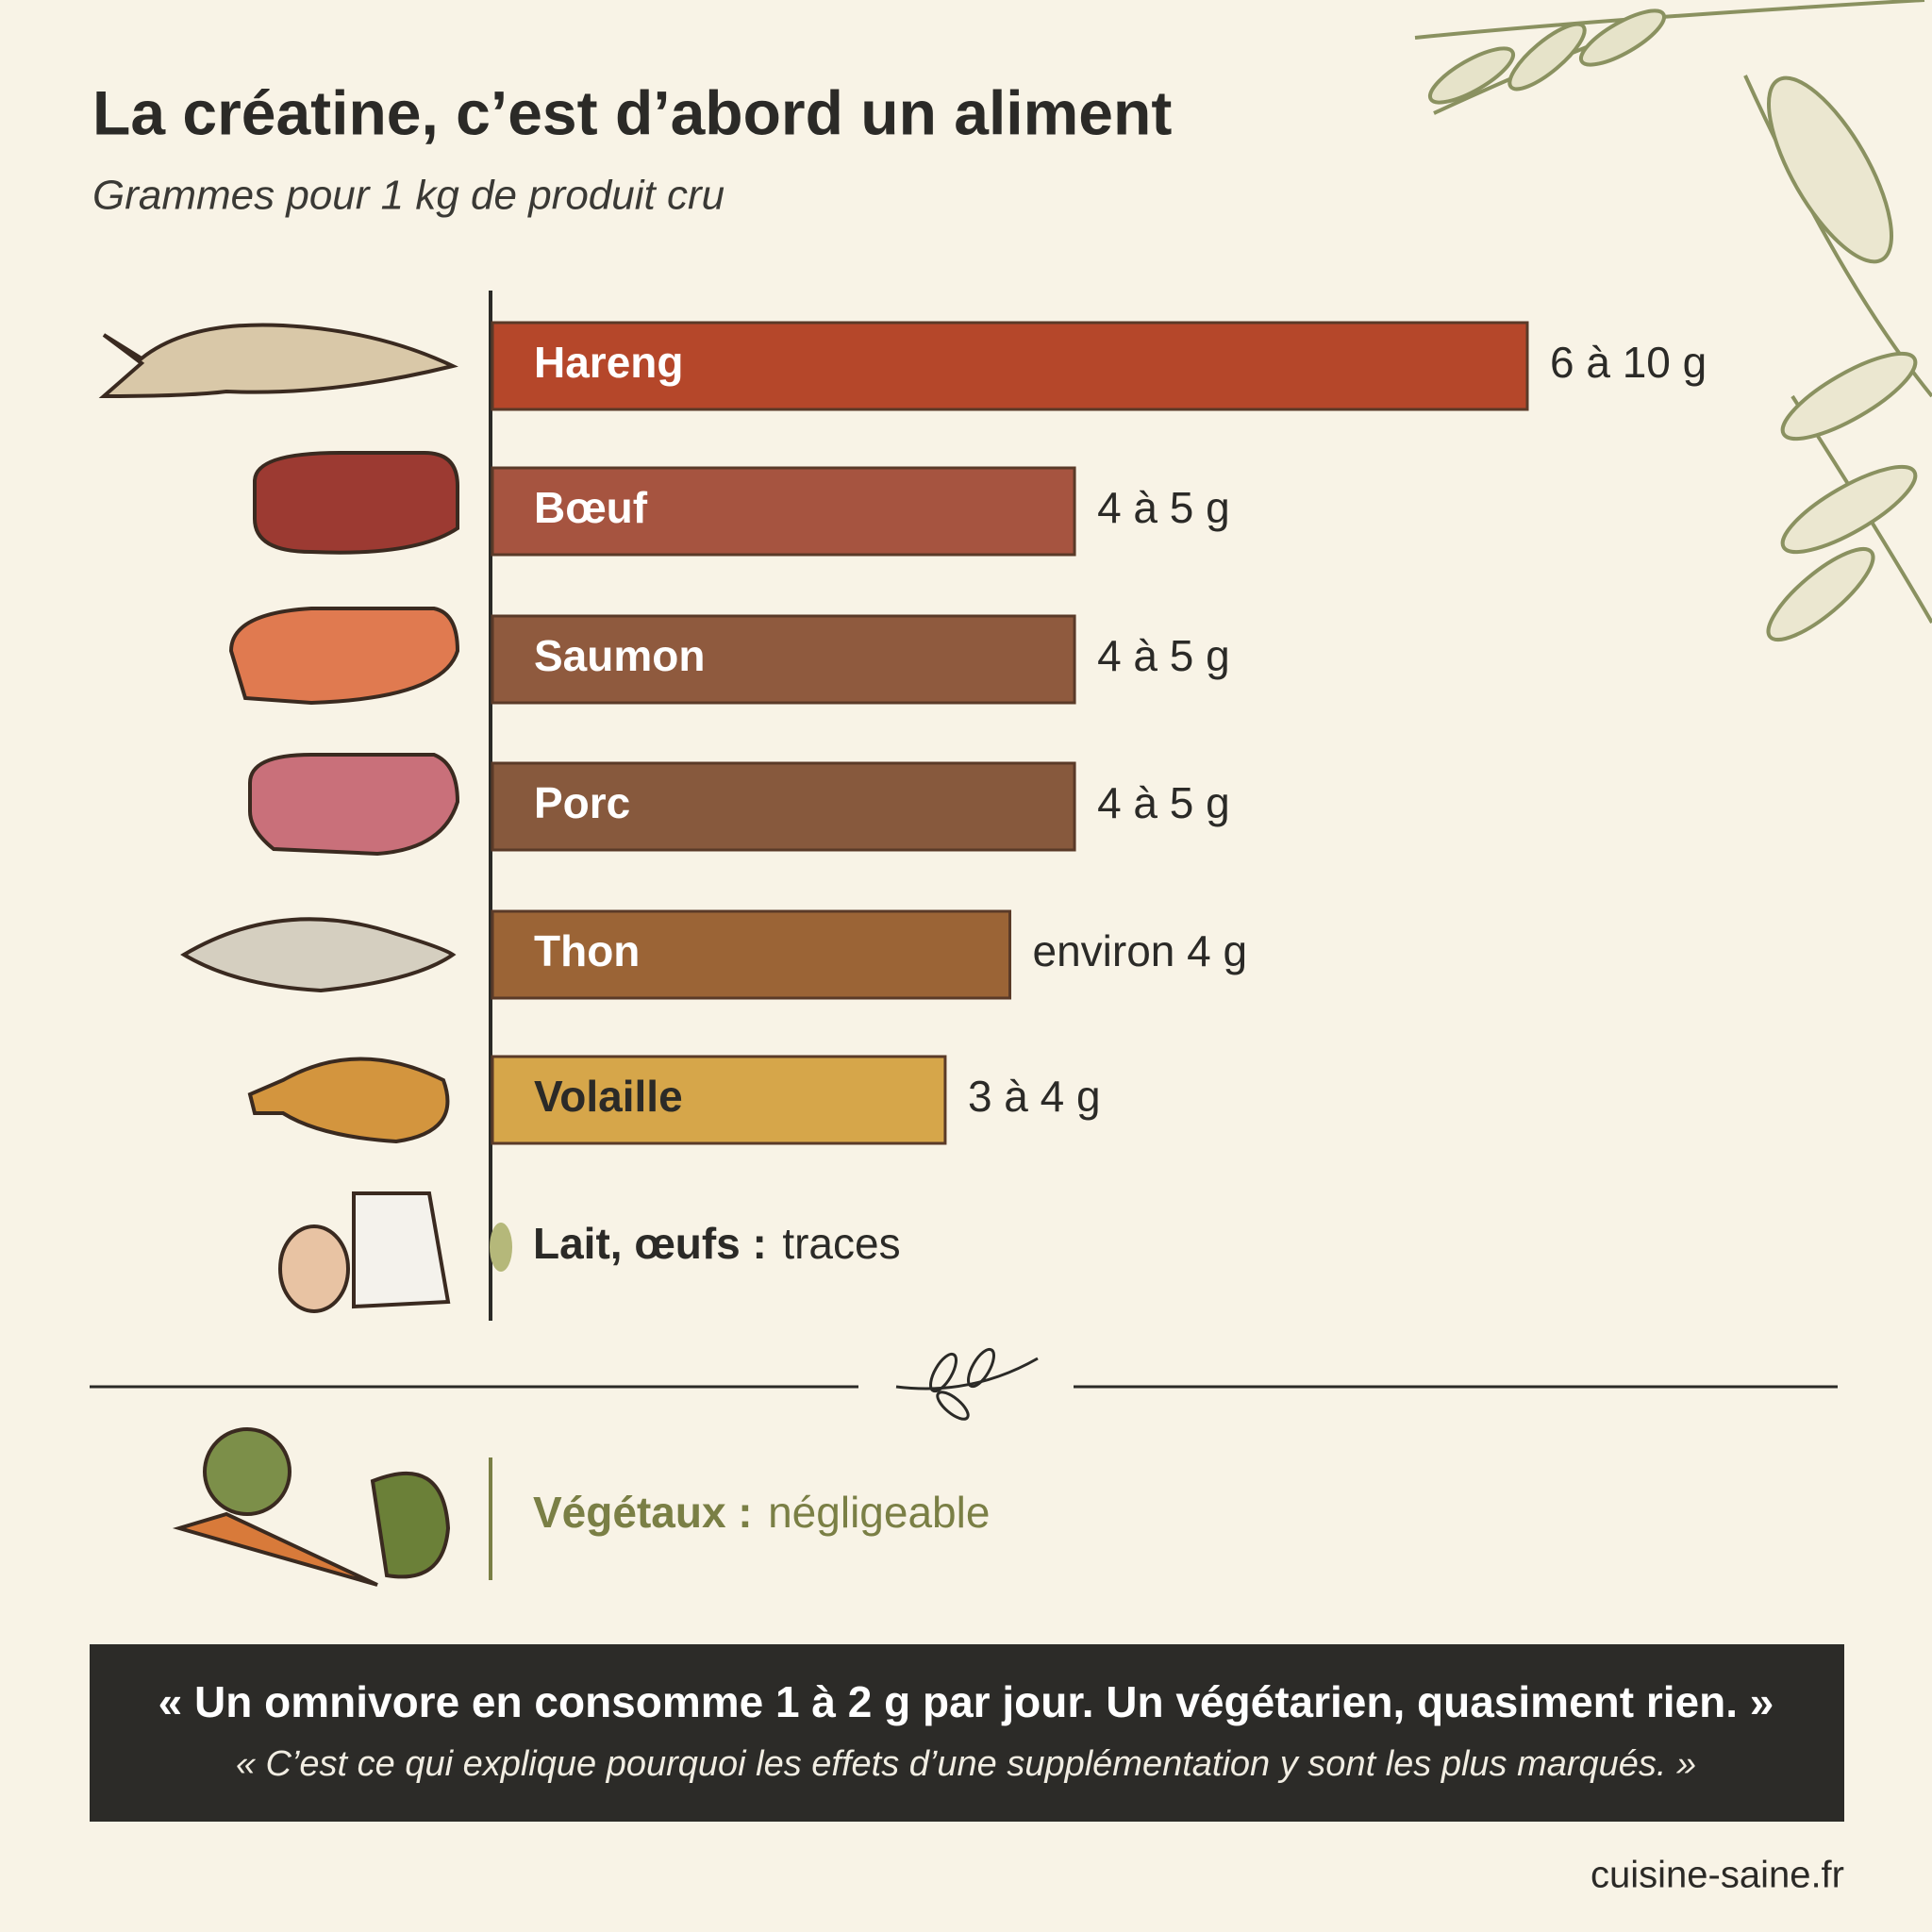  What do you see at coordinates (587, 951) in the screenshot?
I see `bar-label: Thon` at bounding box center [587, 951].